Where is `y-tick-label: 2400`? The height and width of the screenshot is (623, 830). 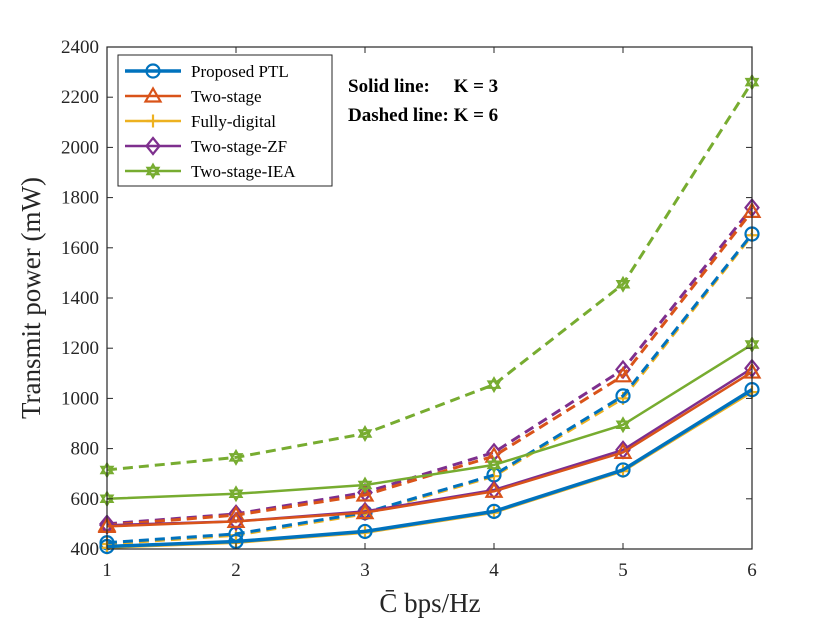 y-tick-label: 2400 is located at coordinates (80, 47).